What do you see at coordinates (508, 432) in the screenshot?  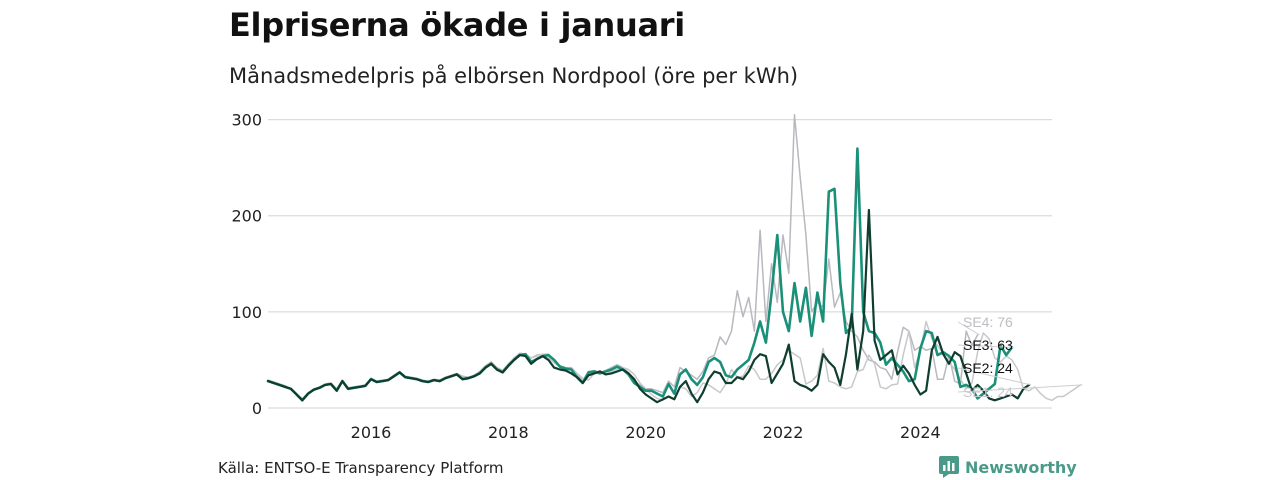 I see `x-tick-label: 2018` at bounding box center [508, 432].